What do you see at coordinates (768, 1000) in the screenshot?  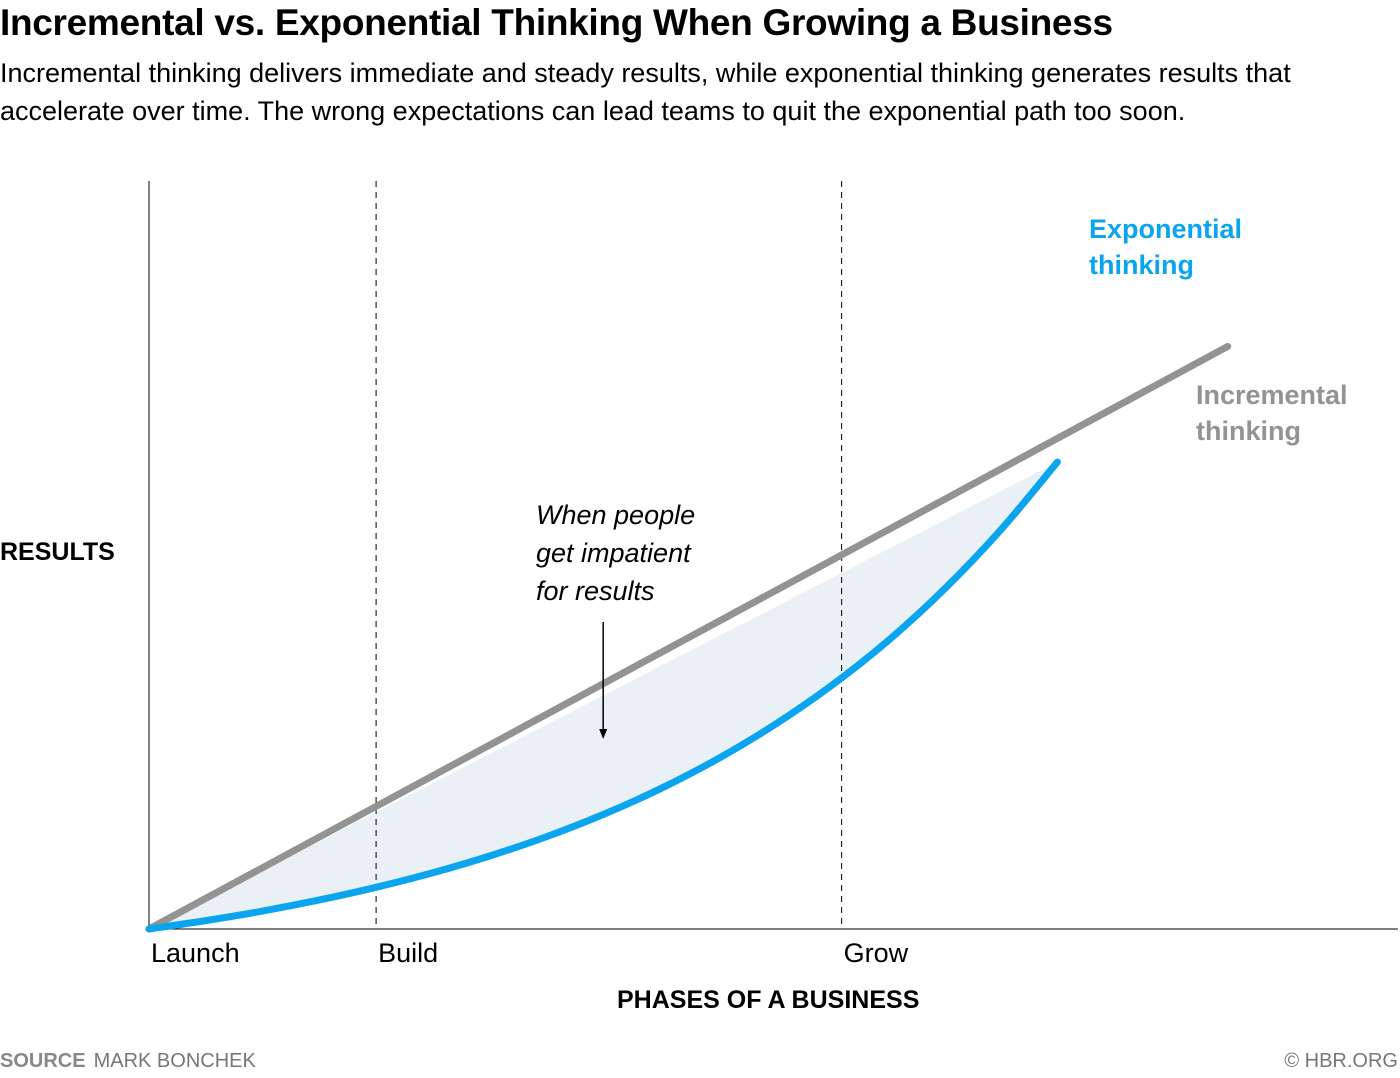 I see `x-axis-label: PHASES OF A BUSINESS` at bounding box center [768, 1000].